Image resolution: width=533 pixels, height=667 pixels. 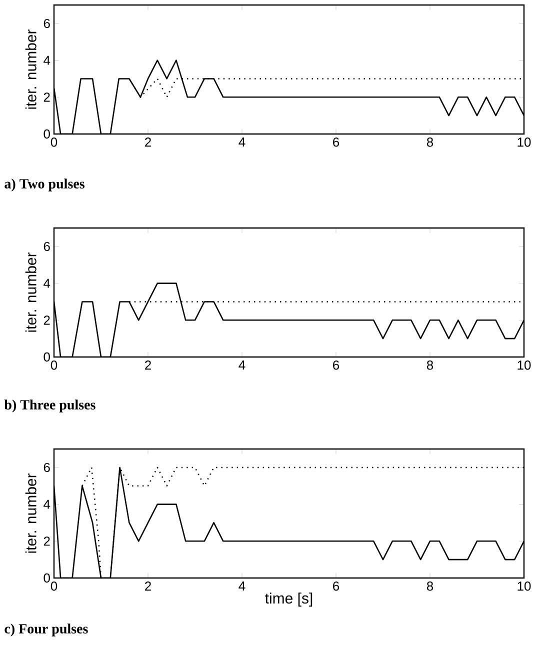 What do you see at coordinates (44, 185) in the screenshot?
I see `text: a) Two pulses` at bounding box center [44, 185].